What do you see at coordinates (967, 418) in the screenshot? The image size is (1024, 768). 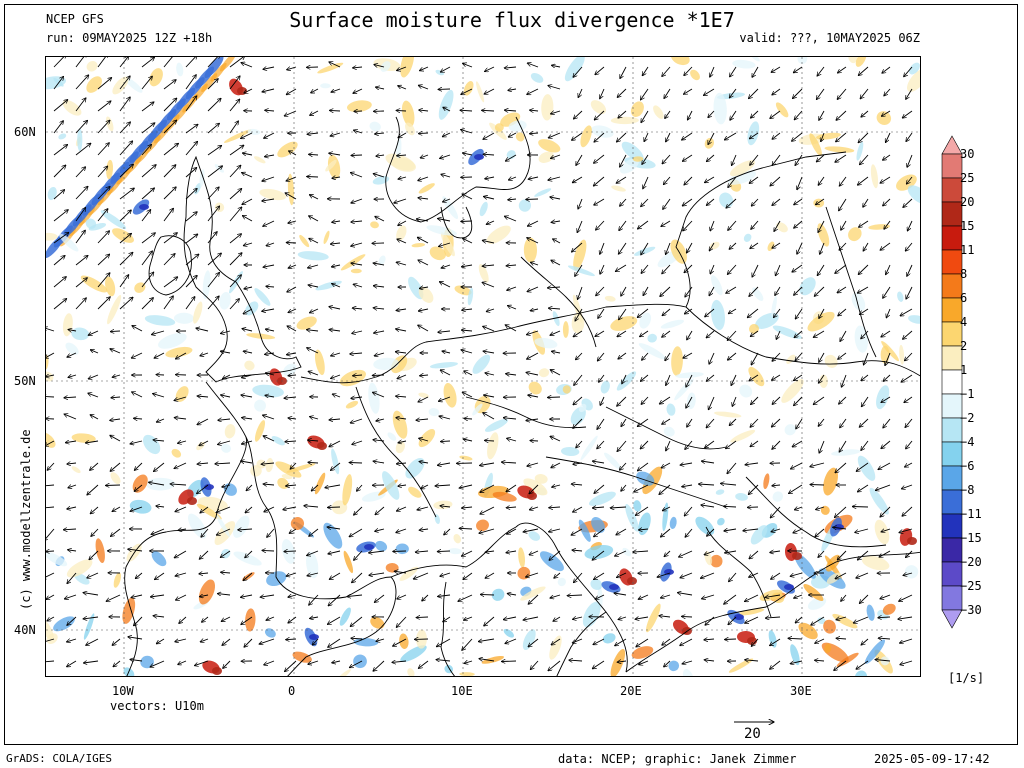 I see `colorbar-level-label: −2` at bounding box center [967, 418].